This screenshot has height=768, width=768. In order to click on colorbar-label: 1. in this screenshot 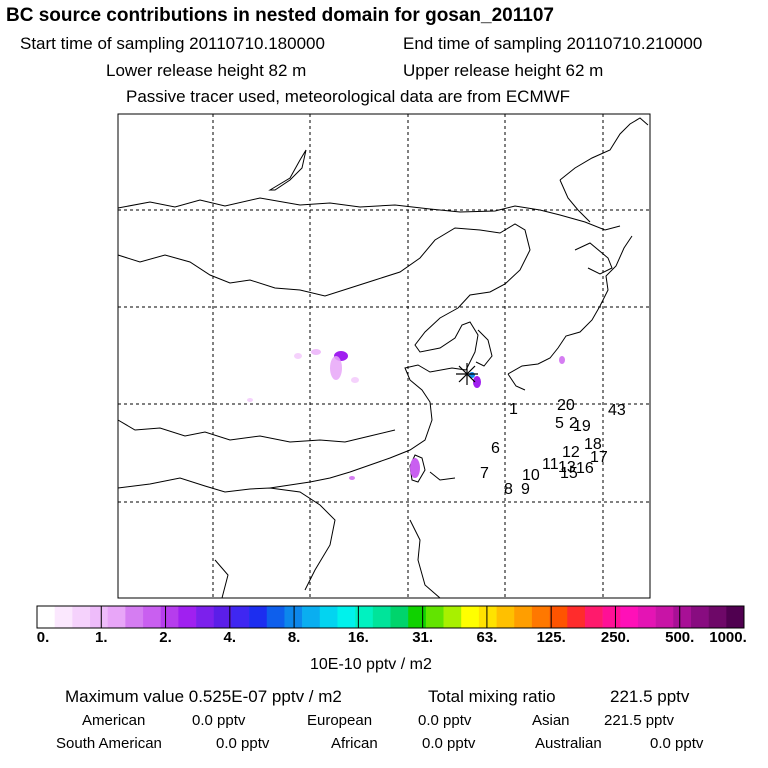, I will do `click(101, 637)`.